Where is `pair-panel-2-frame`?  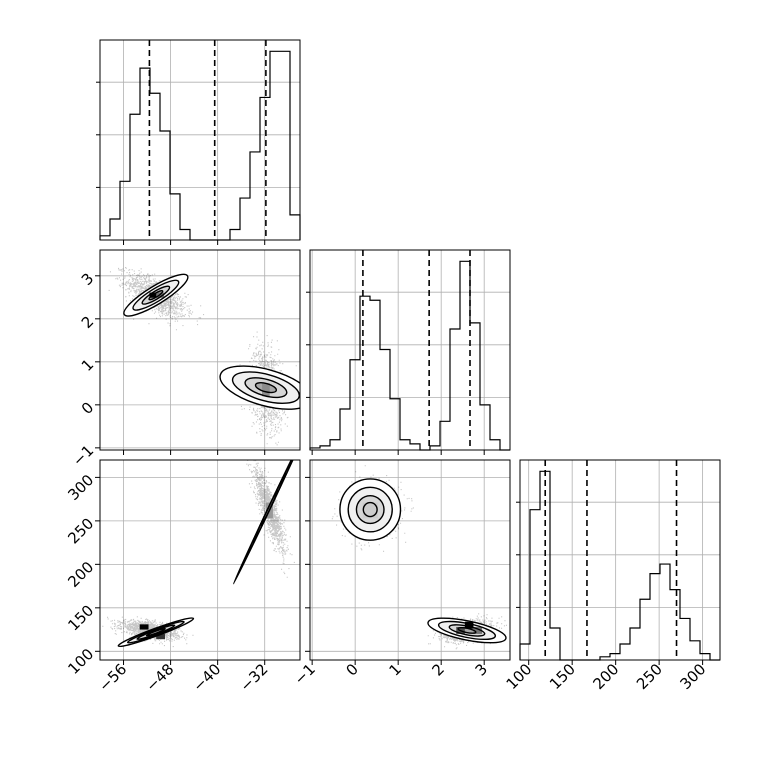
pair-panel-2-frame is located at coordinates (200, 560).